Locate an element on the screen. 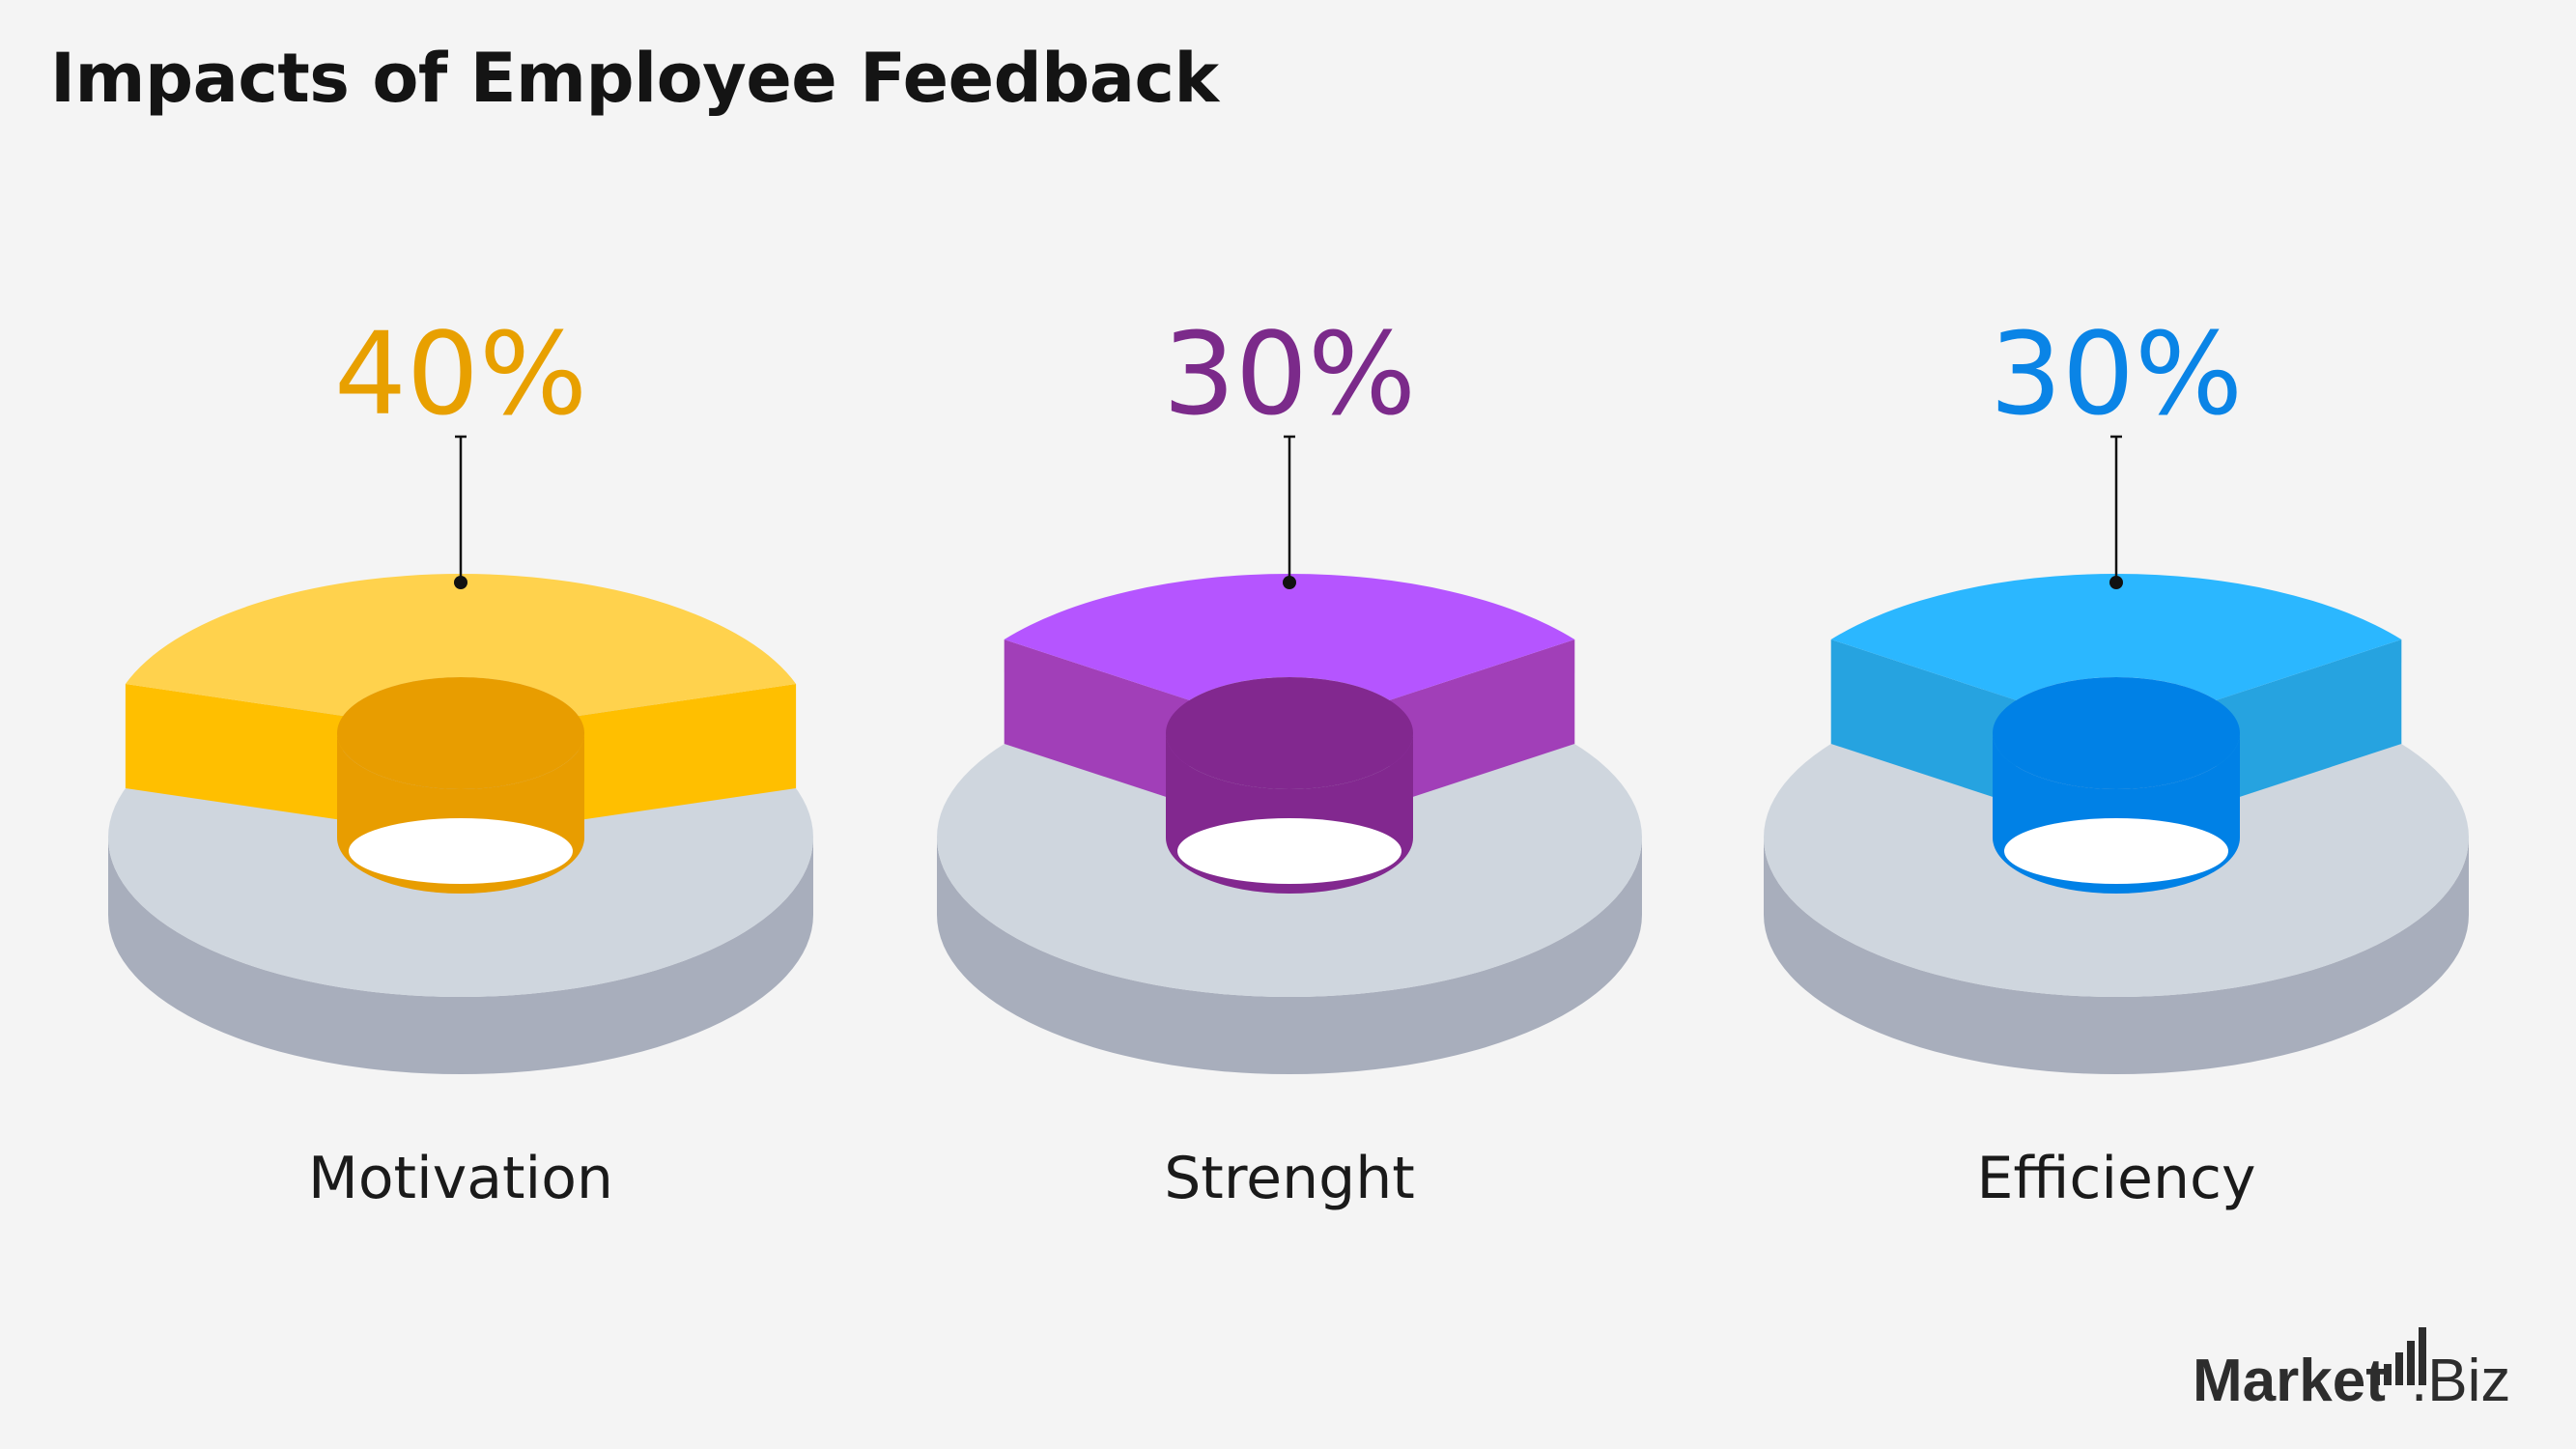 The height and width of the screenshot is (1449, 2576). bar-chart-icon is located at coordinates (2399, 1356).